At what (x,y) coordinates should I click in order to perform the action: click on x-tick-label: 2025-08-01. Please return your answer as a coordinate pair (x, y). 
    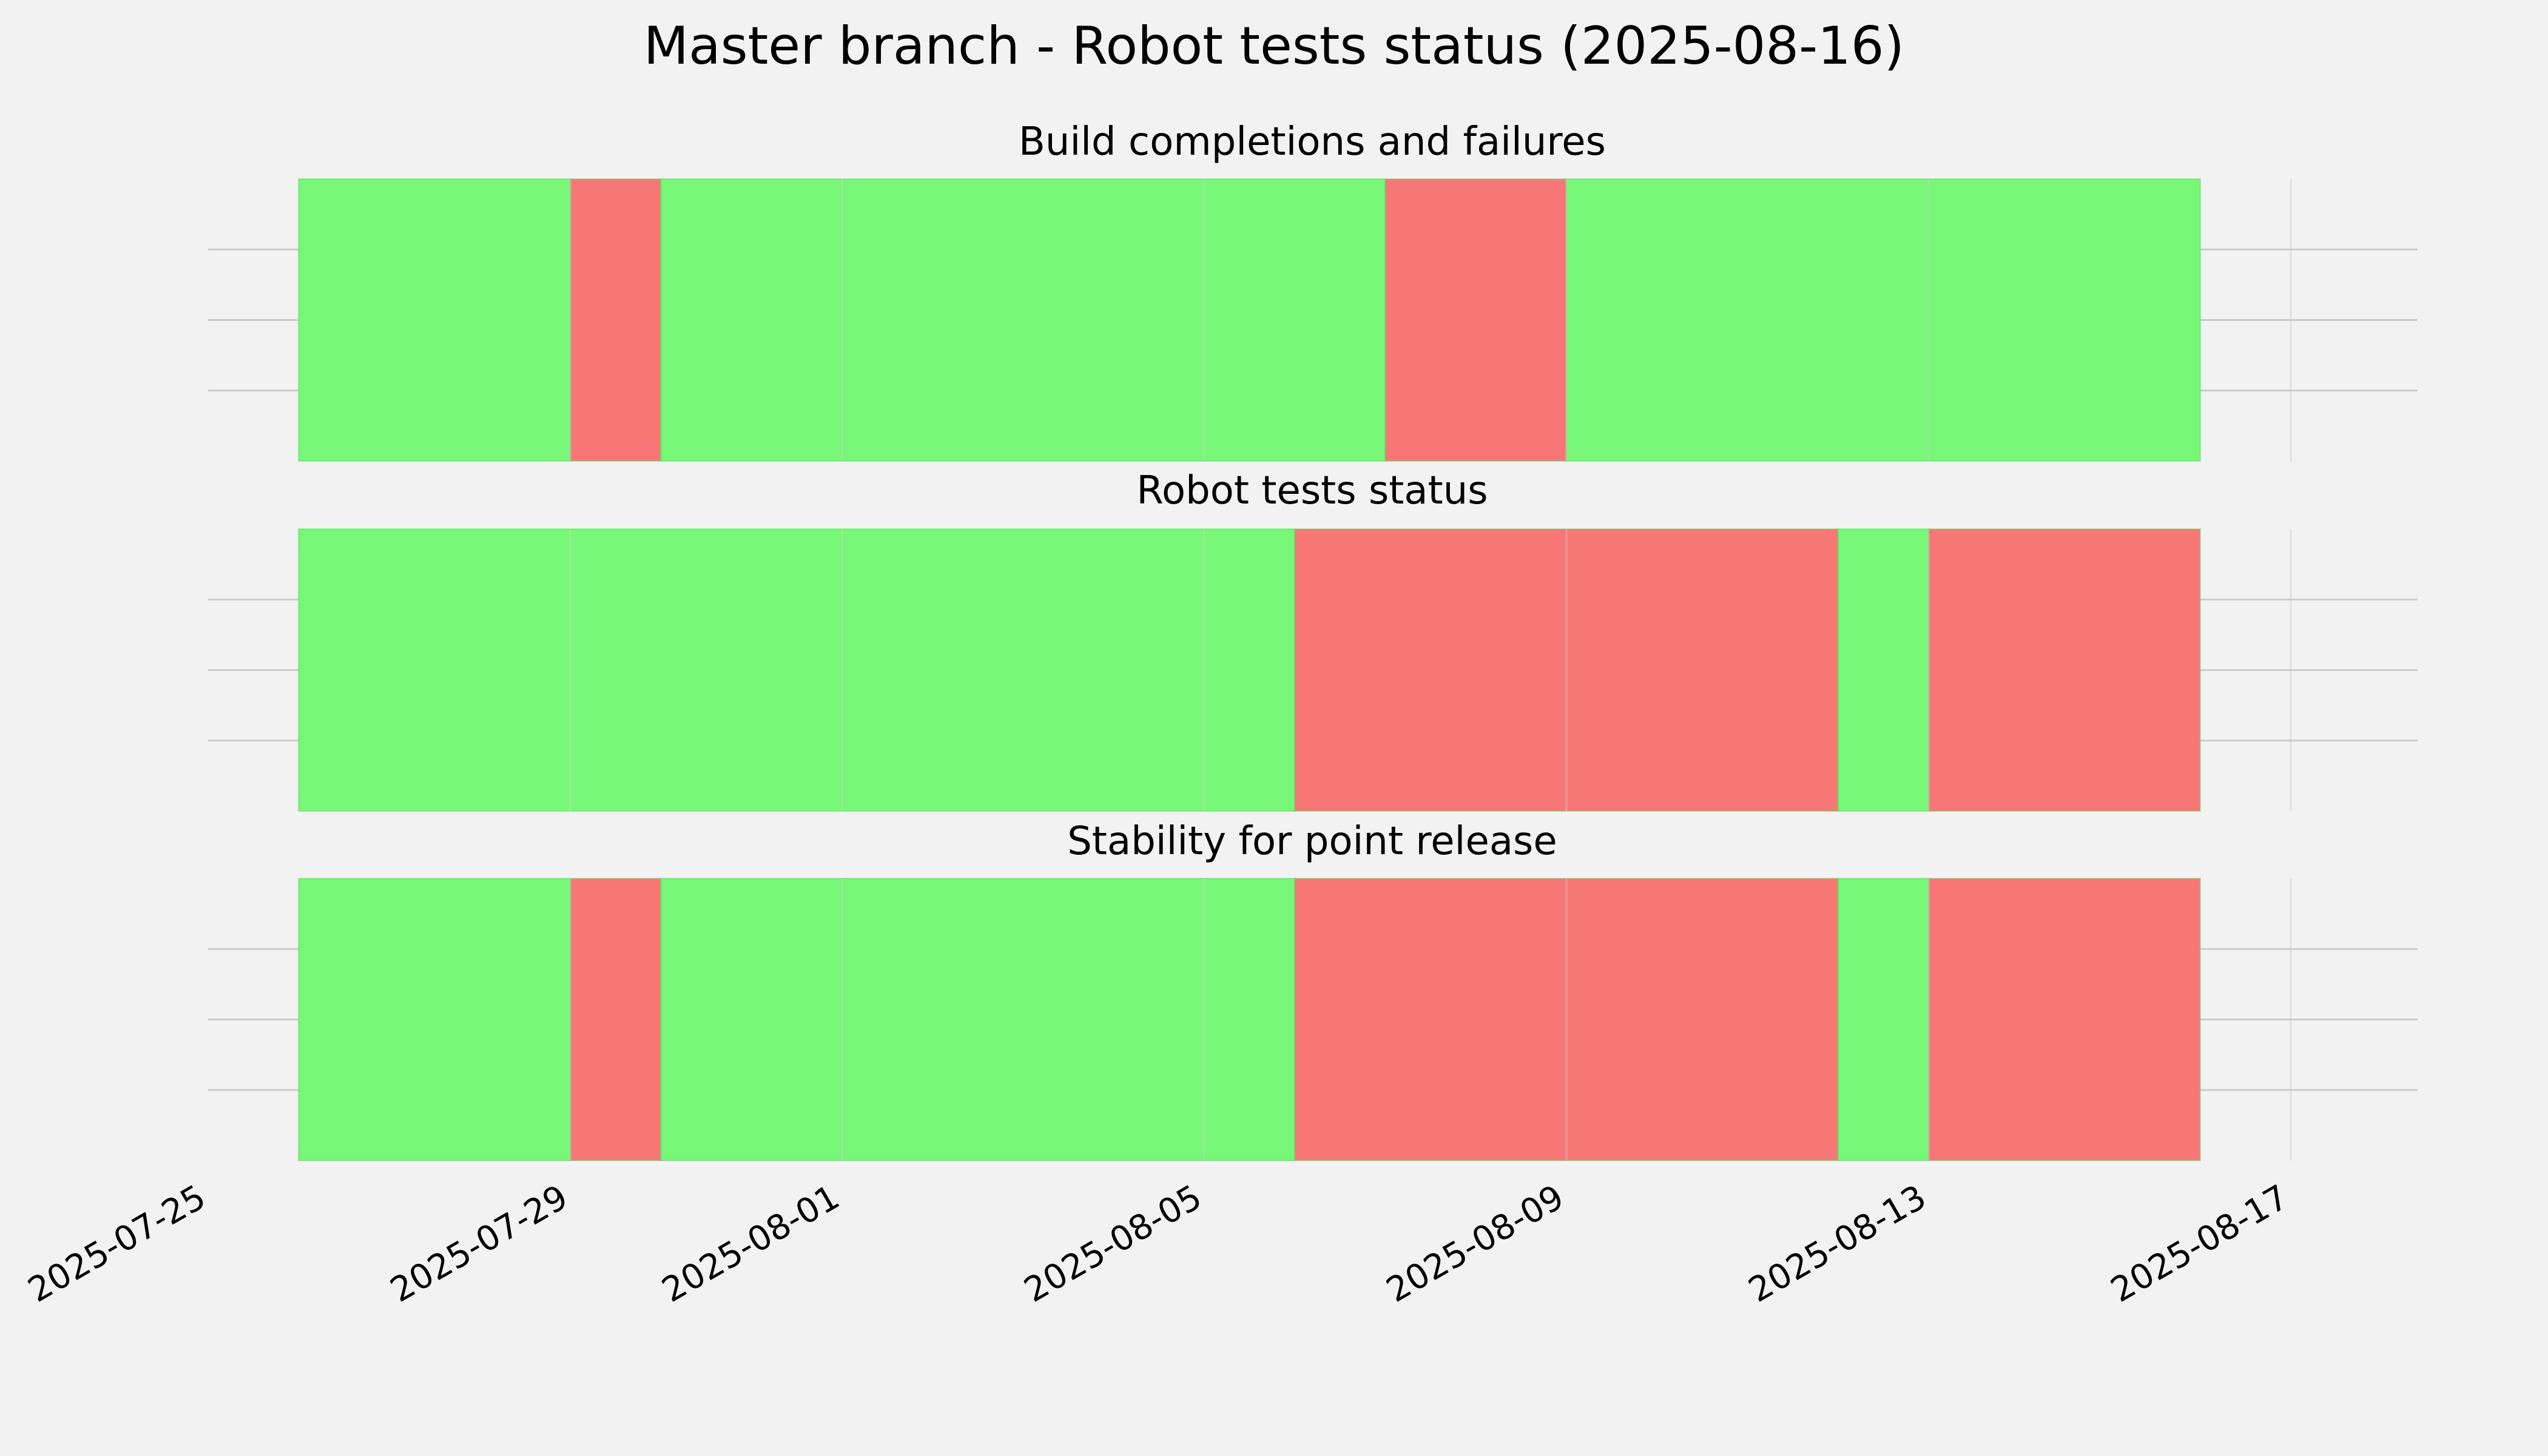
    Looking at the image, I should click on (750, 1244).